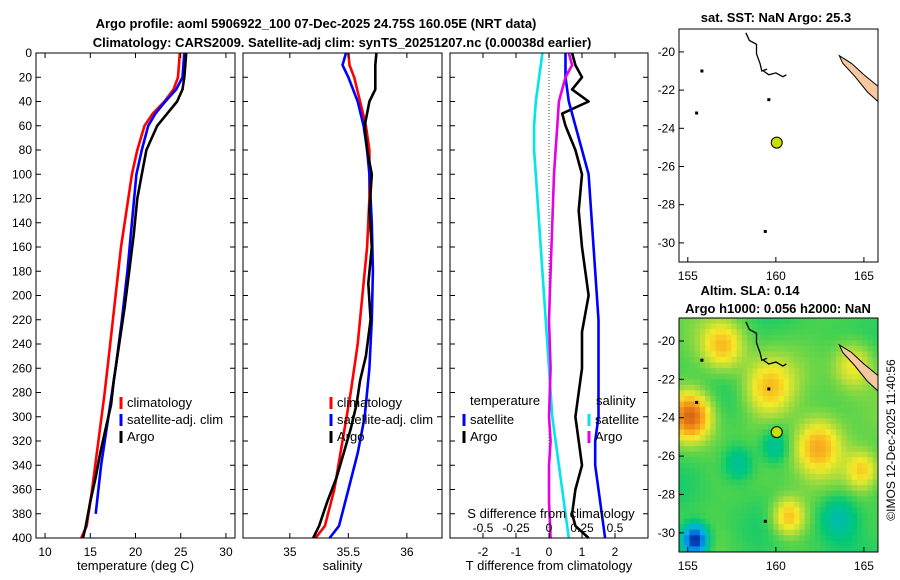 This screenshot has width=900, height=580. Describe the element at coordinates (615, 528) in the screenshot. I see `x-top-tick-label: 0.5` at that location.